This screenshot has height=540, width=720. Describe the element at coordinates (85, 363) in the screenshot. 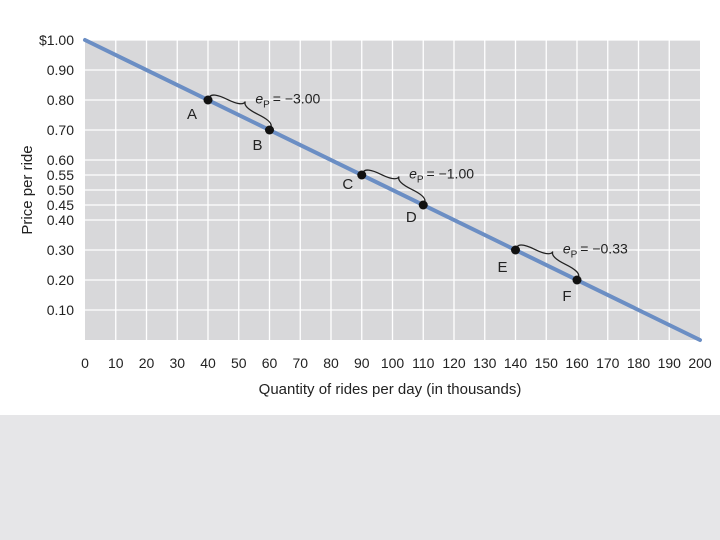

I see `x-tick-label: 0` at that location.